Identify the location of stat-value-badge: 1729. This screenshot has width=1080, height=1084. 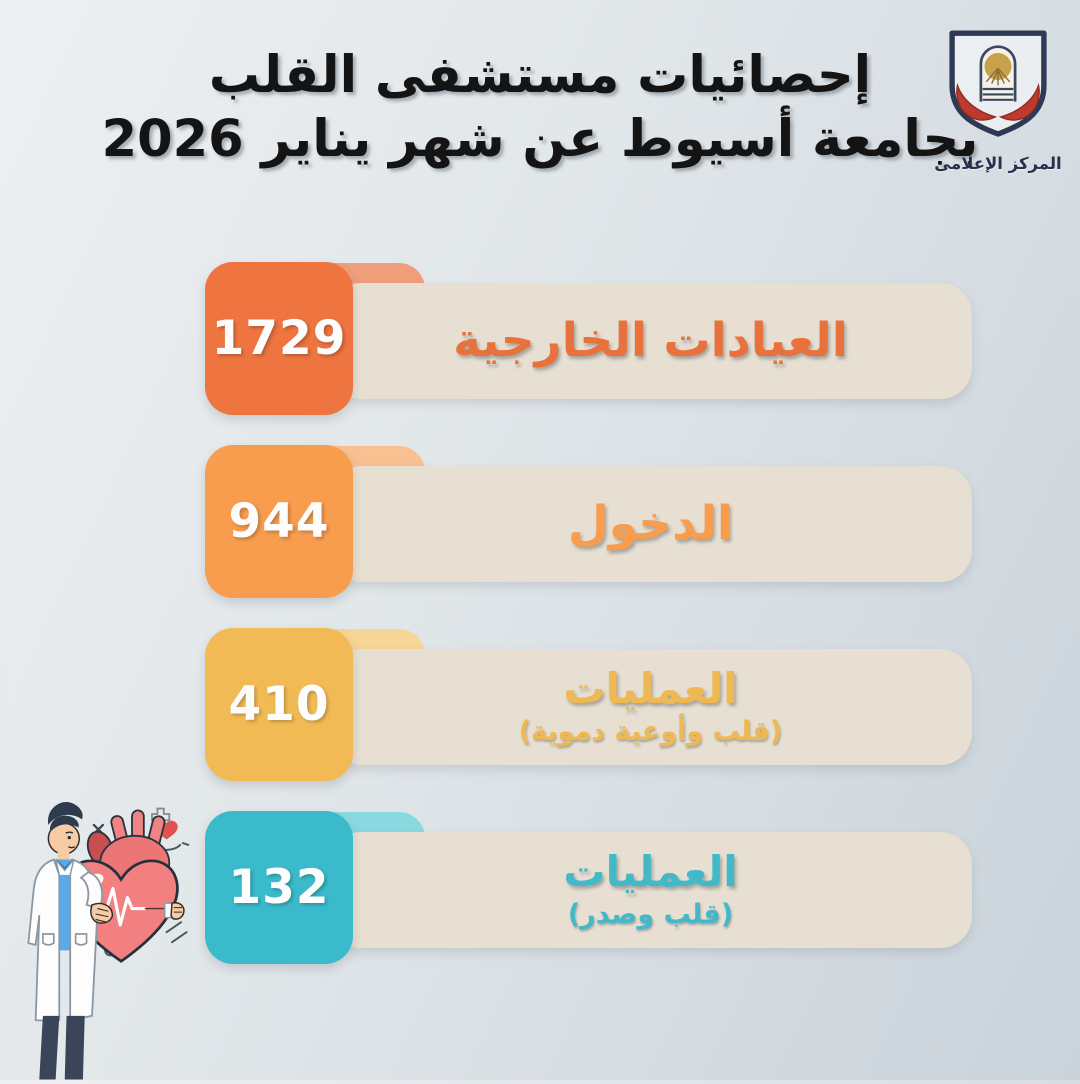
(279, 338).